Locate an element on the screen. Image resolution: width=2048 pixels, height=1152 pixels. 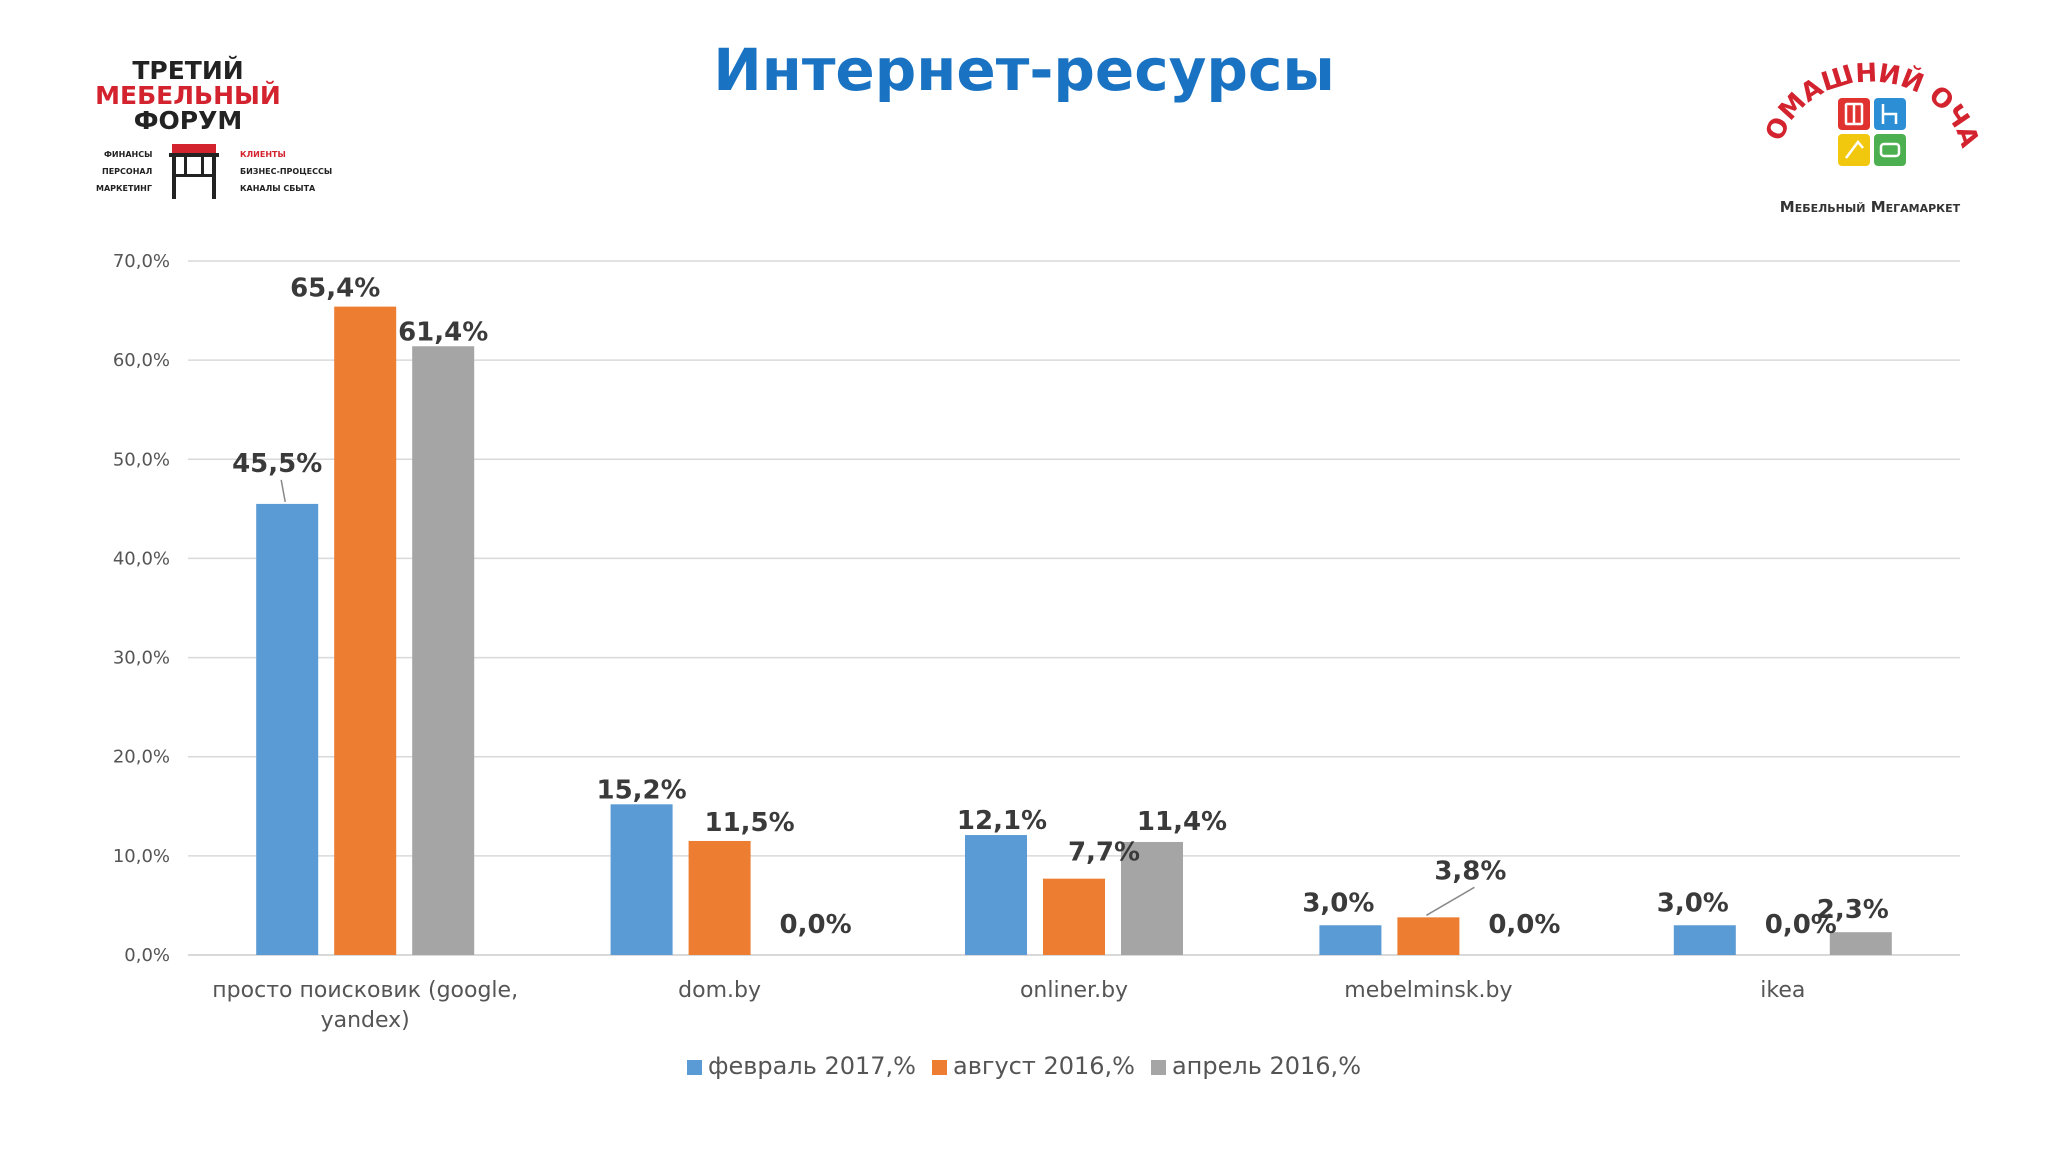
y-tick-label: 70,0% is located at coordinates (141, 261).